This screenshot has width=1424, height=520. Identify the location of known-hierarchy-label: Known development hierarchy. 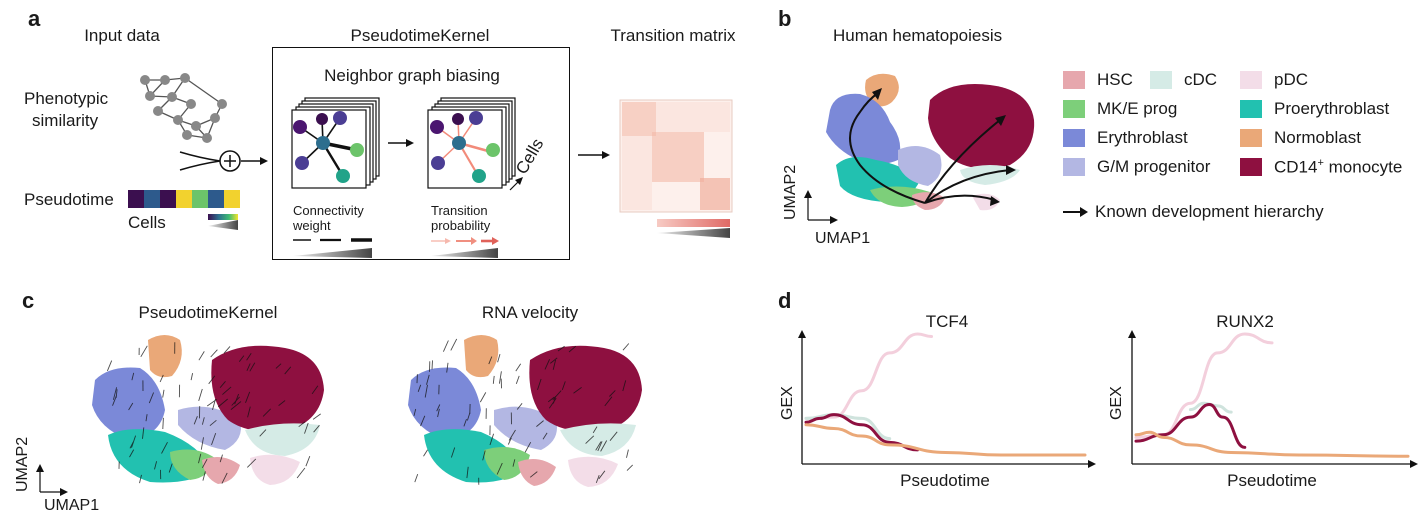
(1209, 211).